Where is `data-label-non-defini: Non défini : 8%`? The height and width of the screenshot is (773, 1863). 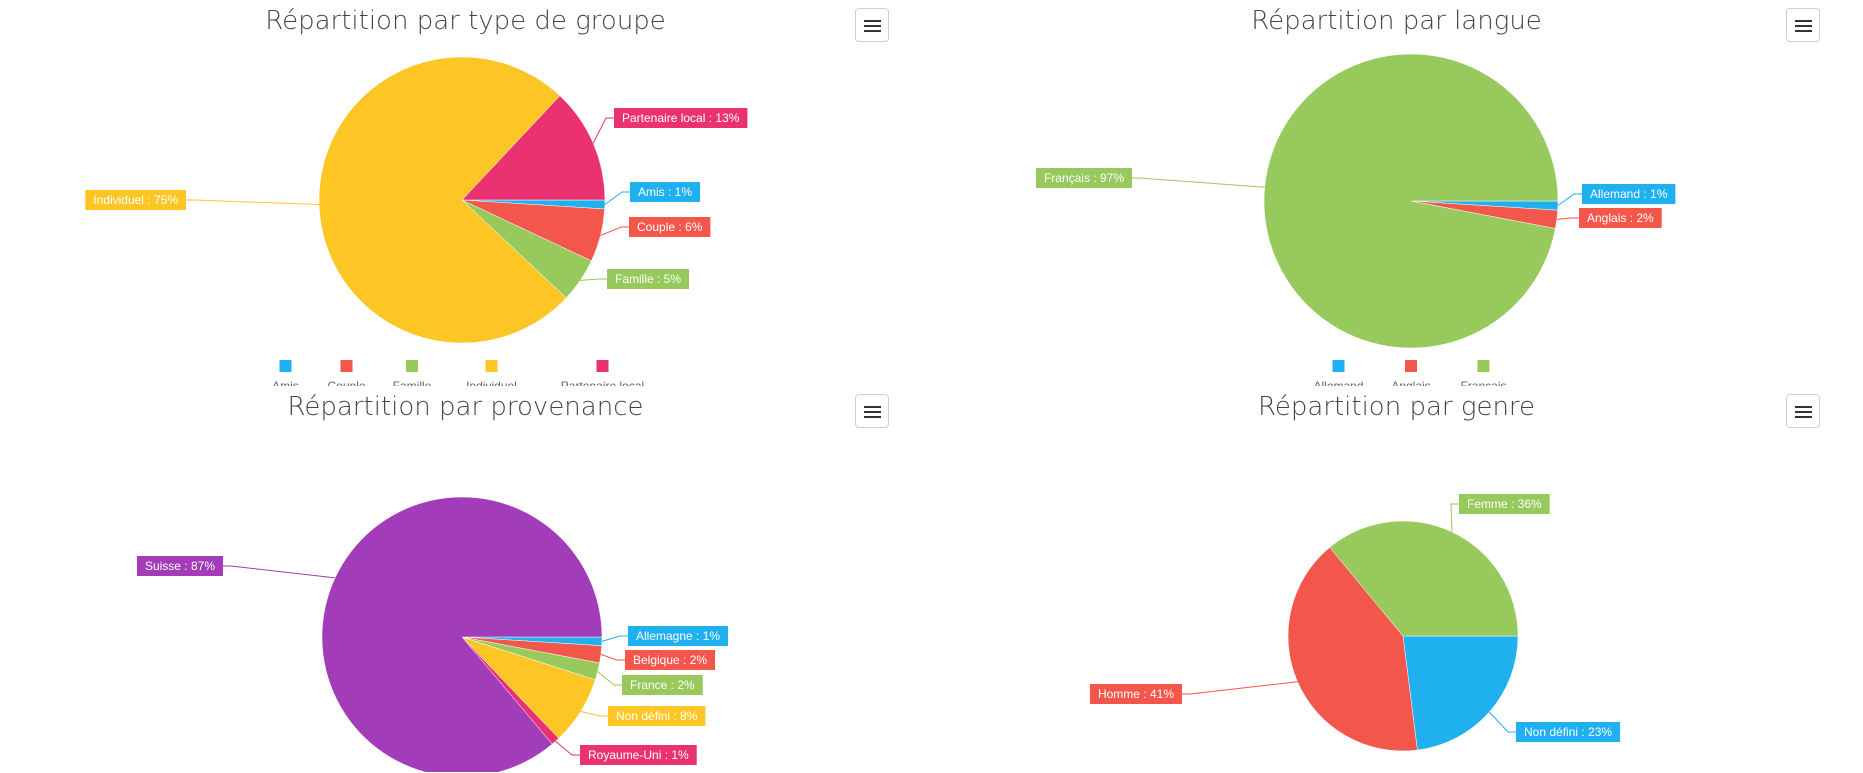
data-label-non-defini: Non défini : 8% is located at coordinates (657, 716).